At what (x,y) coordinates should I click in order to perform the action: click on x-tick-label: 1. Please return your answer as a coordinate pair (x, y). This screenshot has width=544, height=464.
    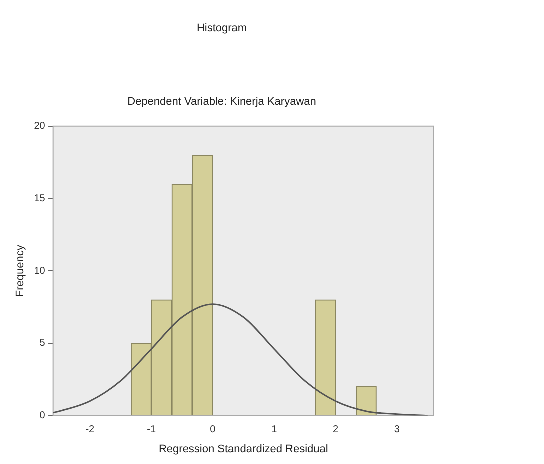
    Looking at the image, I should click on (275, 430).